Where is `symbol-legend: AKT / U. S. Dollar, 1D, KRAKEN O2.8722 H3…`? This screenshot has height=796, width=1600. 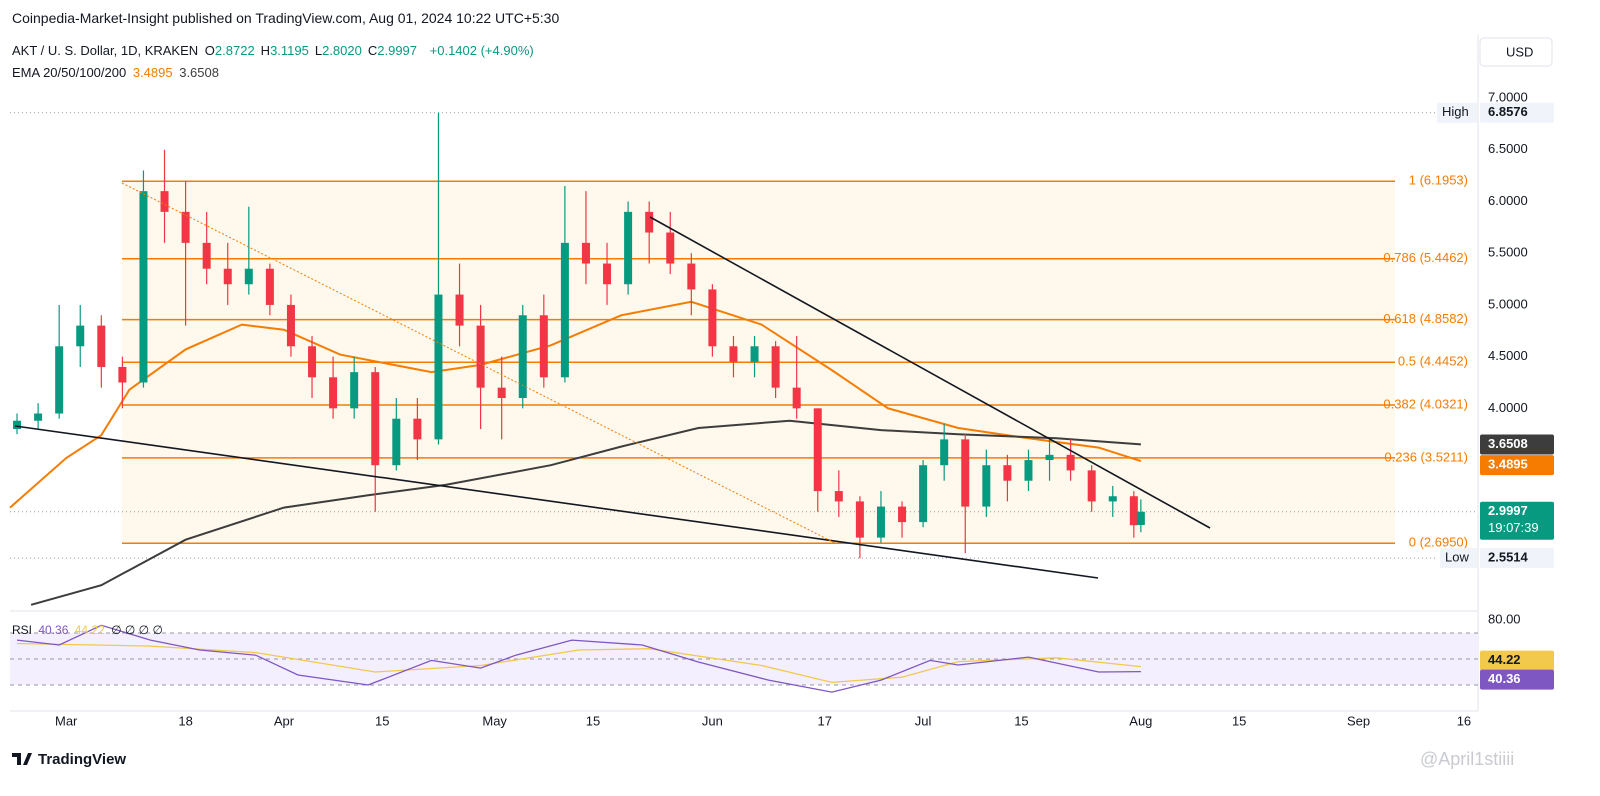 symbol-legend: AKT / U. S. Dollar, 1D, KRAKEN O2.8722 H3… is located at coordinates (274, 50).